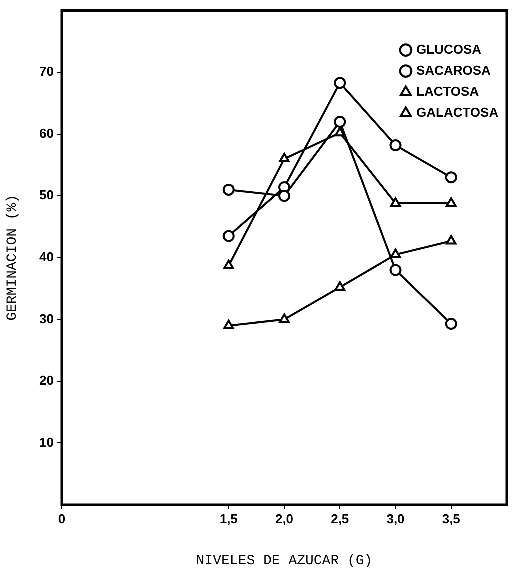 Image resolution: width=514 pixels, height=573 pixels. Describe the element at coordinates (62, 518) in the screenshot. I see `x-tick-label: 0` at that location.